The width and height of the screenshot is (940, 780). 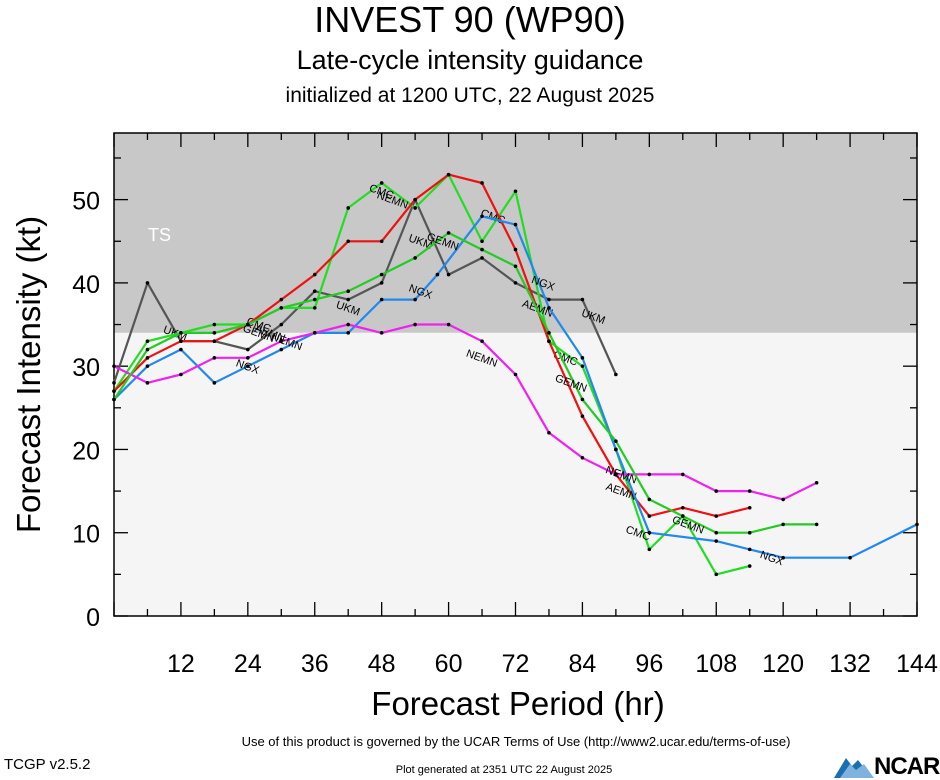 What do you see at coordinates (783, 664) in the screenshot?
I see `x-tick-label: 120` at bounding box center [783, 664].